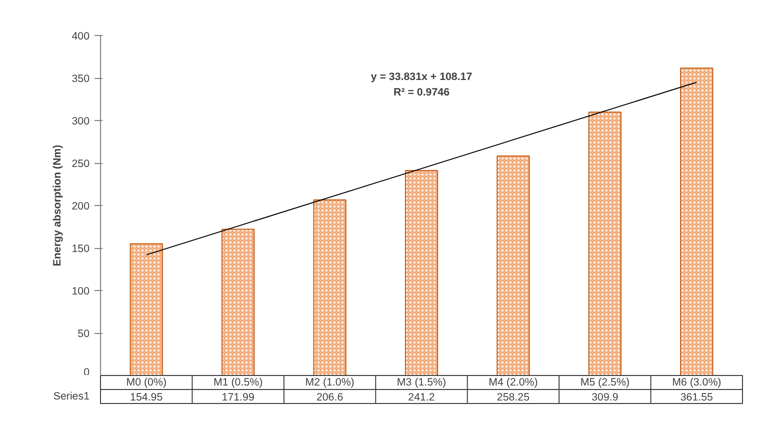 The height and width of the screenshot is (439, 772). What do you see at coordinates (81, 206) in the screenshot?
I see `y-tick-label: 200` at bounding box center [81, 206].